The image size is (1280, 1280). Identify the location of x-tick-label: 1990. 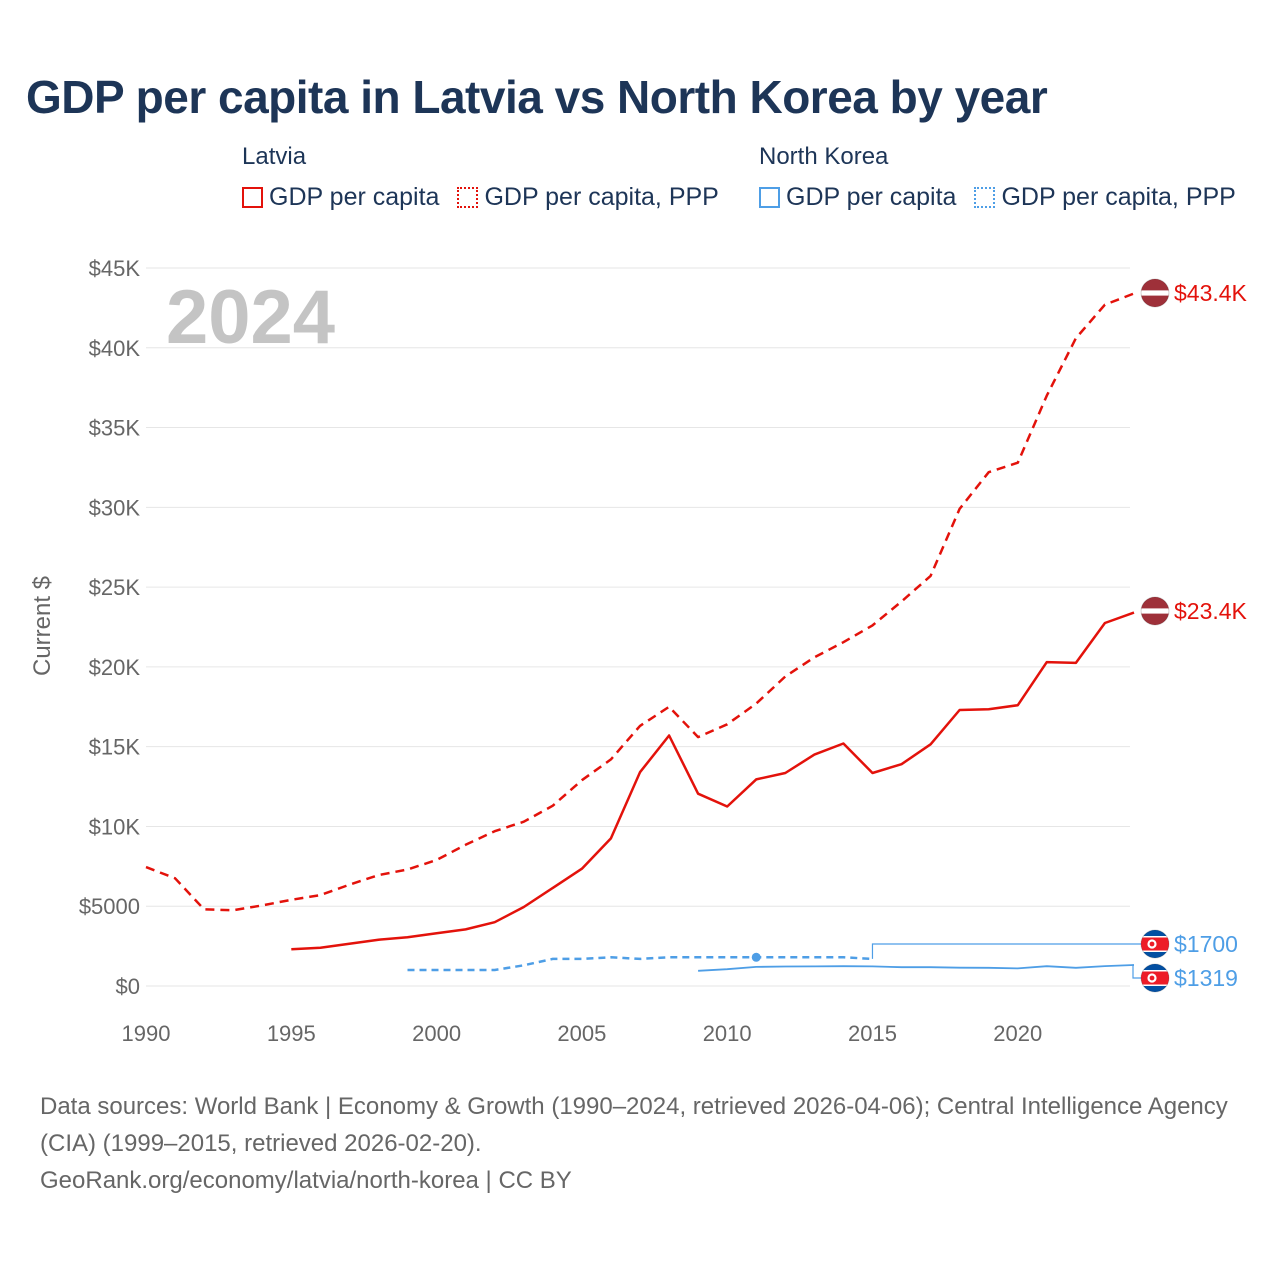
(146, 1033).